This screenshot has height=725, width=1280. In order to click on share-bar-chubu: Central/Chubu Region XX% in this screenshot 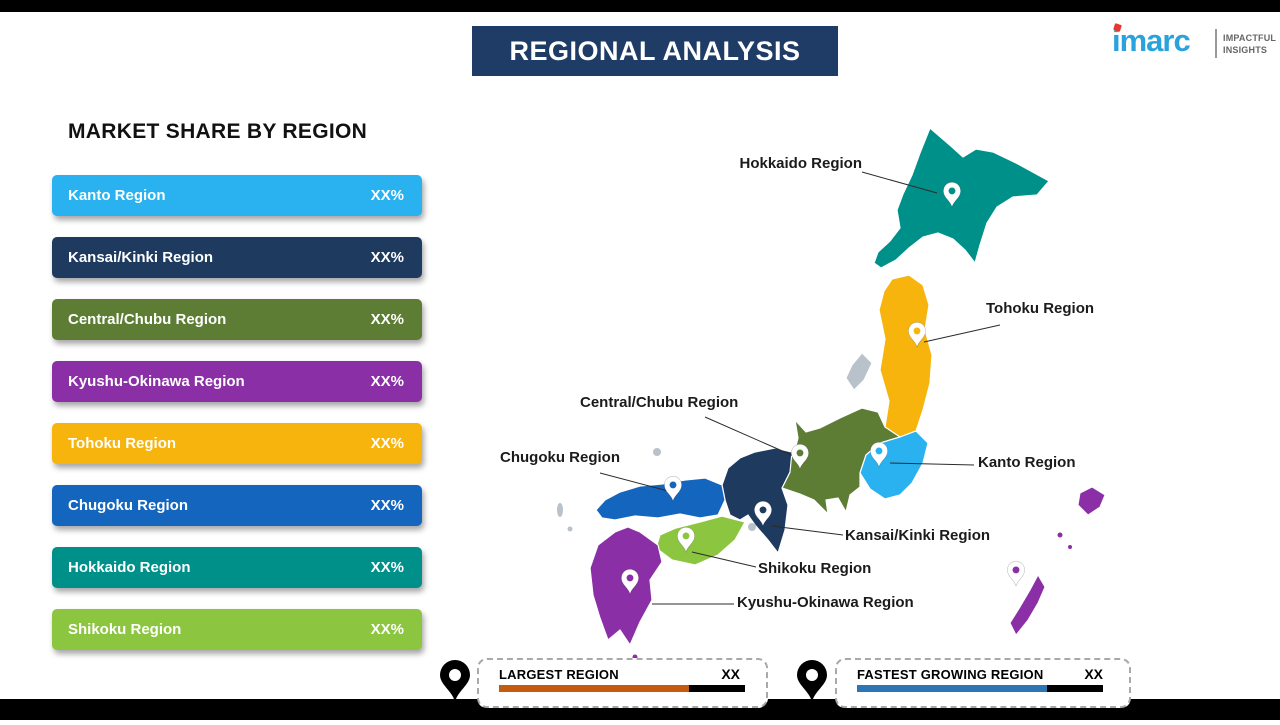, I will do `click(237, 319)`.